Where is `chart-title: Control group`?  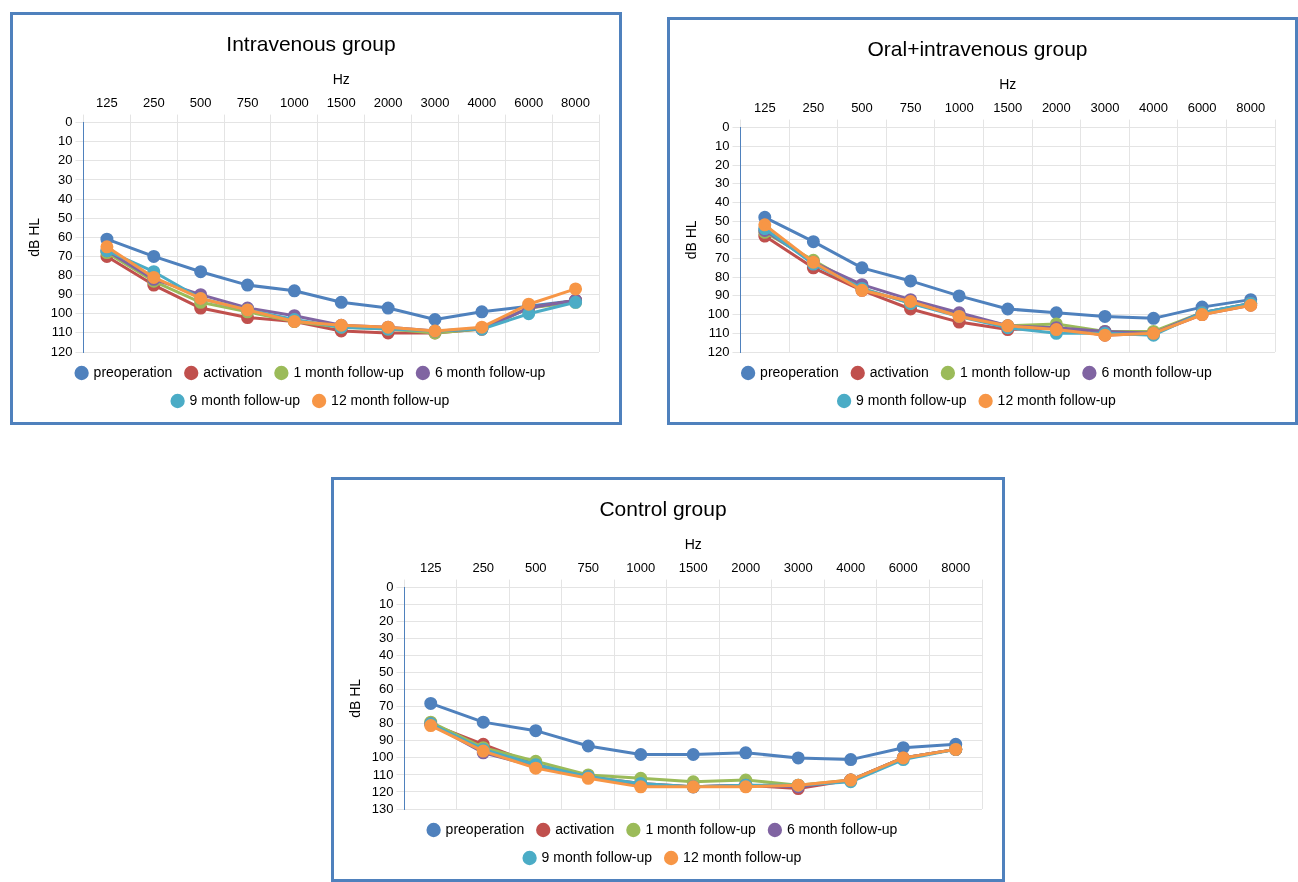
chart-title: Control group is located at coordinates (663, 509).